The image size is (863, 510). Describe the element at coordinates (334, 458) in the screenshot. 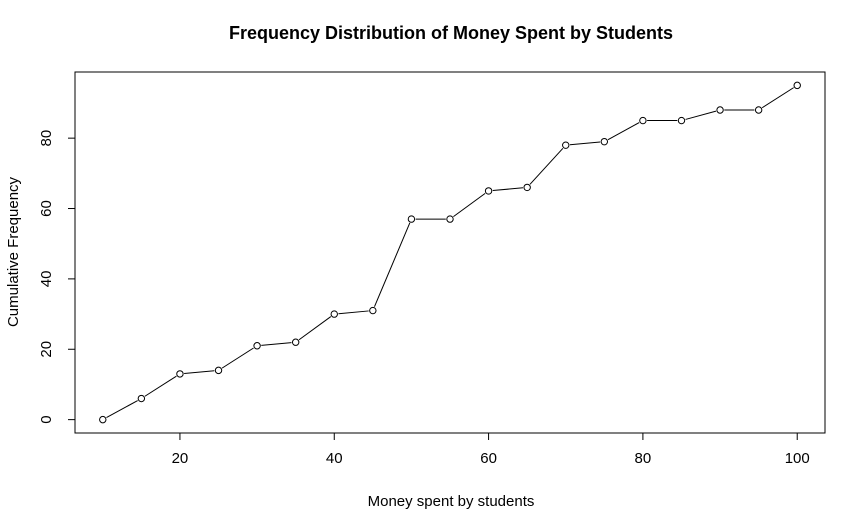

I see `x-tick-label: 40` at that location.